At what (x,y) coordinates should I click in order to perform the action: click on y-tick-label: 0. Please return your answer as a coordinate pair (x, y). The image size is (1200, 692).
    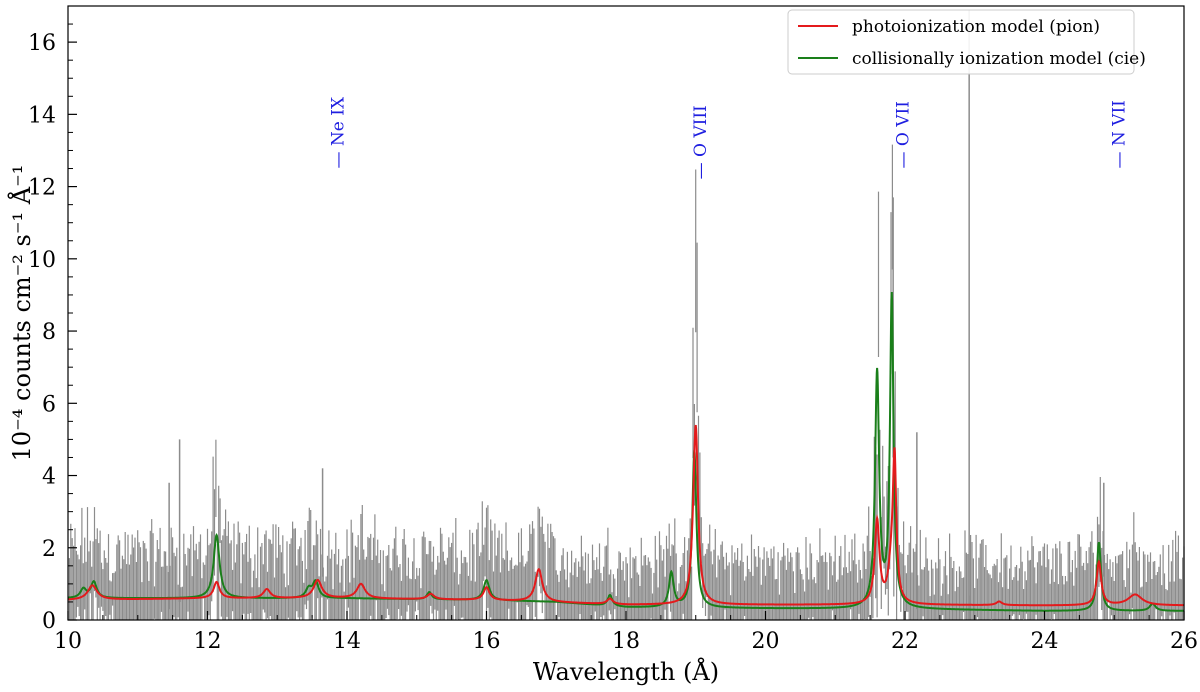
    Looking at the image, I should click on (49, 621).